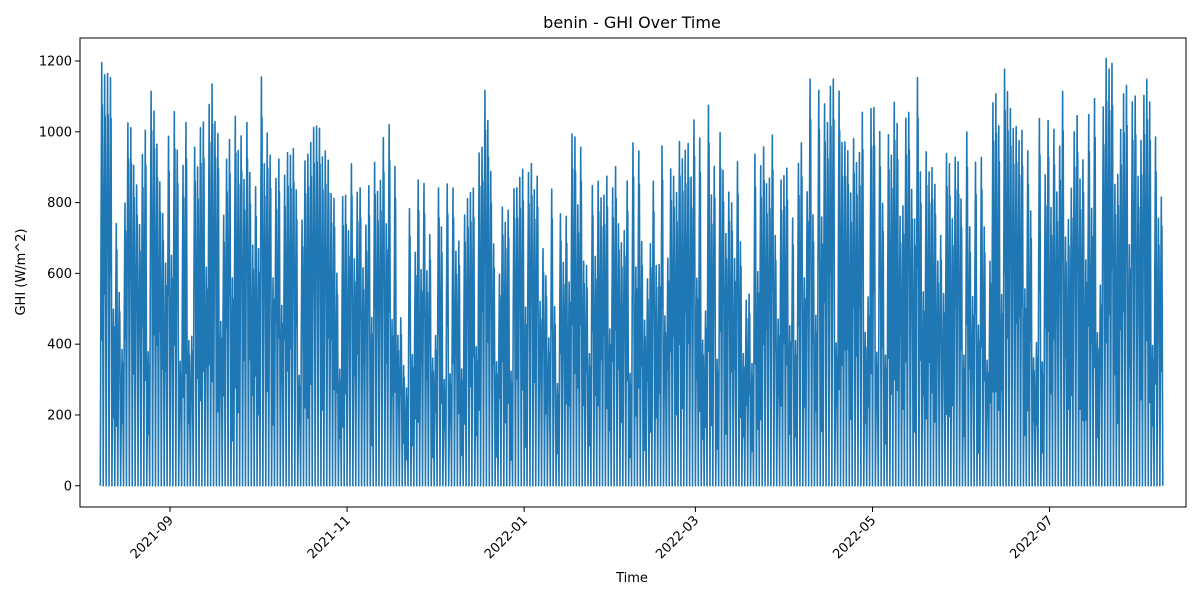 Image resolution: width=1200 pixels, height=600 pixels. I want to click on y-tick-label: 1000, so click(55, 132).